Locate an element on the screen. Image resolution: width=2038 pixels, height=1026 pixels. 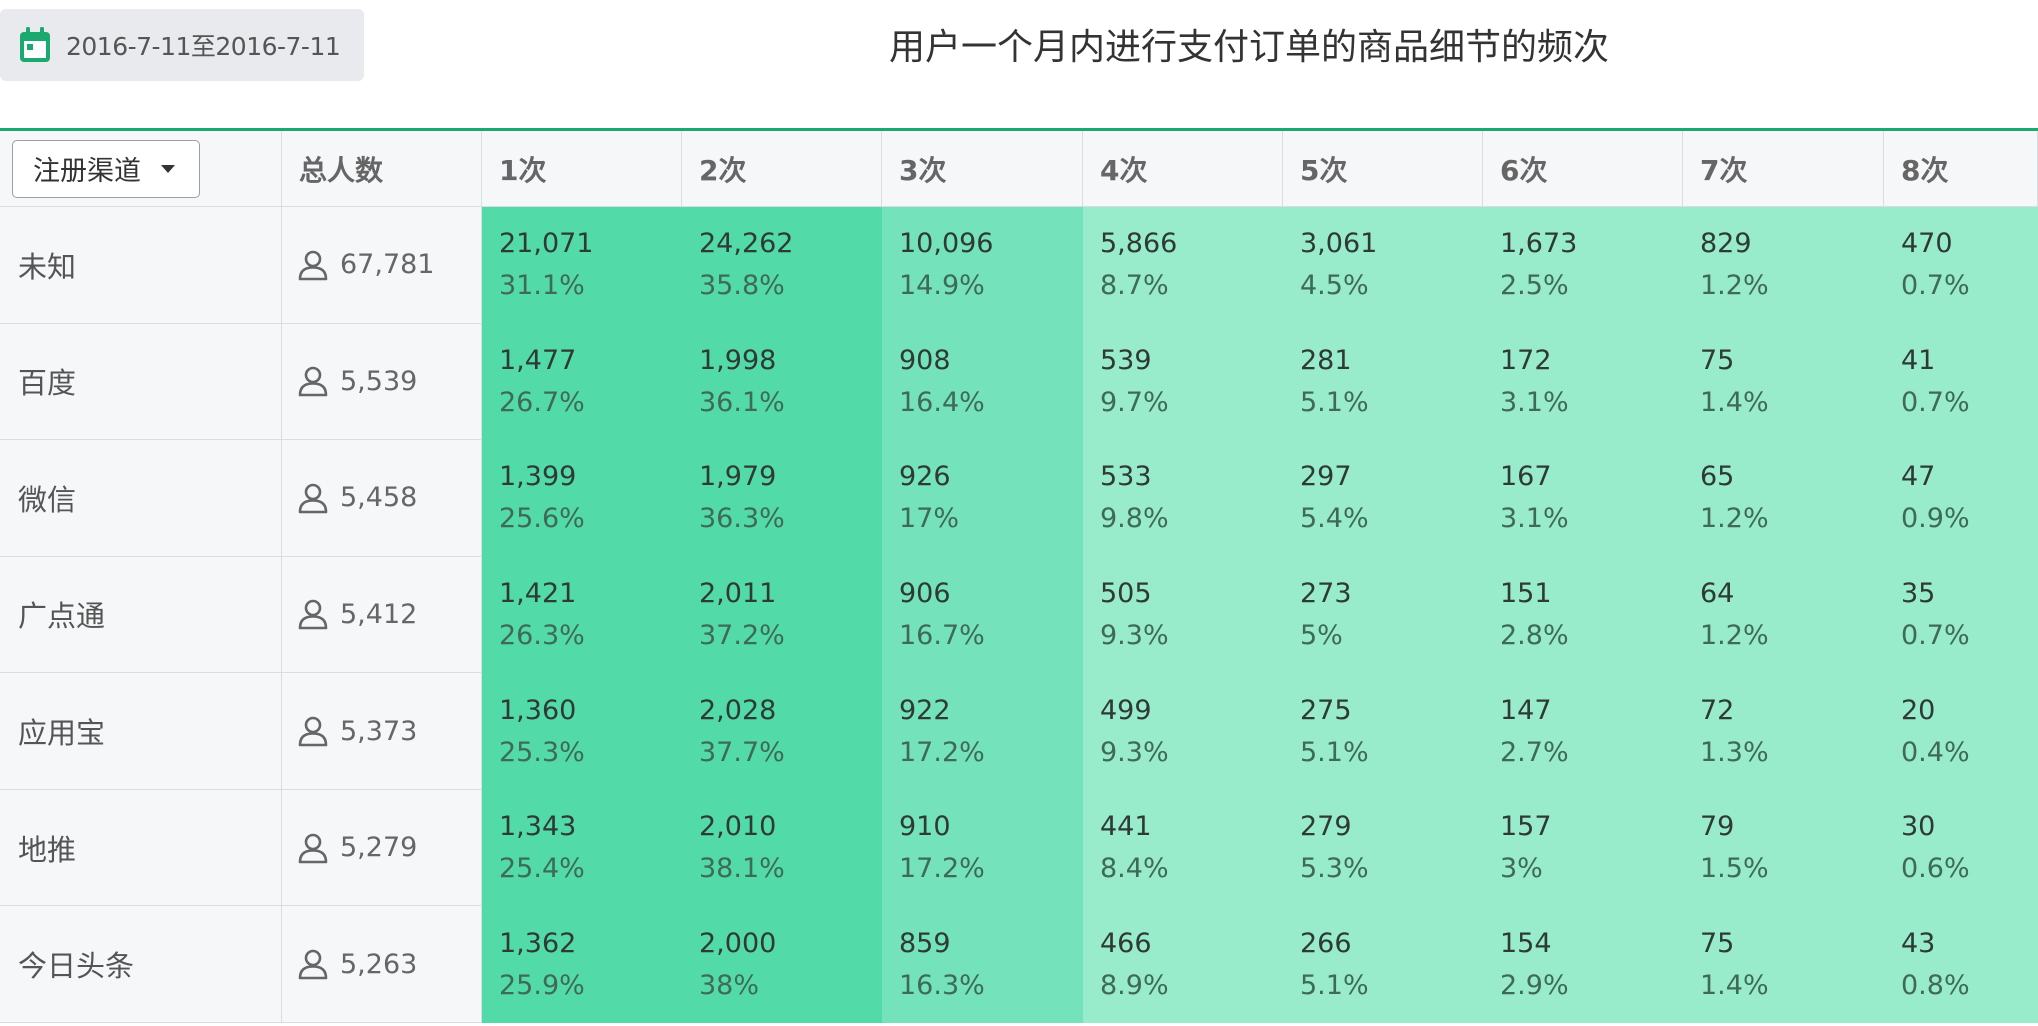
cell-percent: 1.3% is located at coordinates (1734, 752).